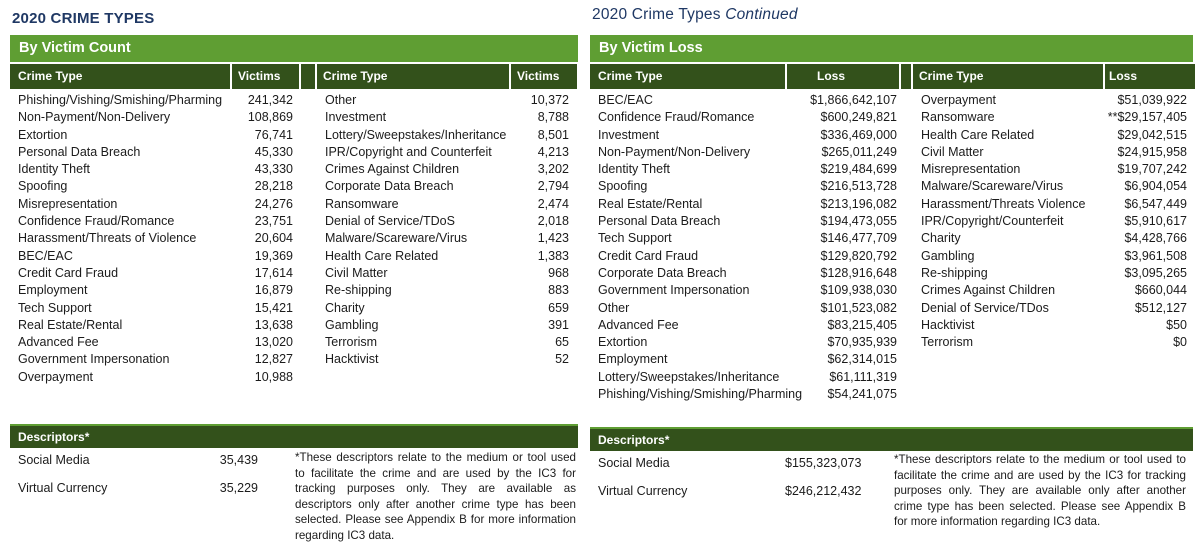 The image size is (1200, 553). What do you see at coordinates (859, 151) in the screenshot?
I see `value-cell: $265,011,249` at bounding box center [859, 151].